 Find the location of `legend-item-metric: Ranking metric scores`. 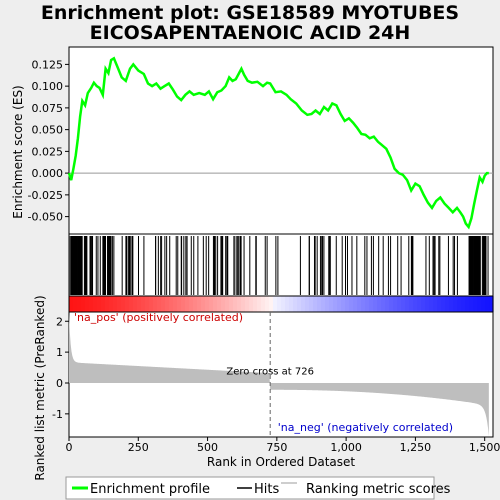

legend-item-metric: Ranking metric scores is located at coordinates (378, 489).